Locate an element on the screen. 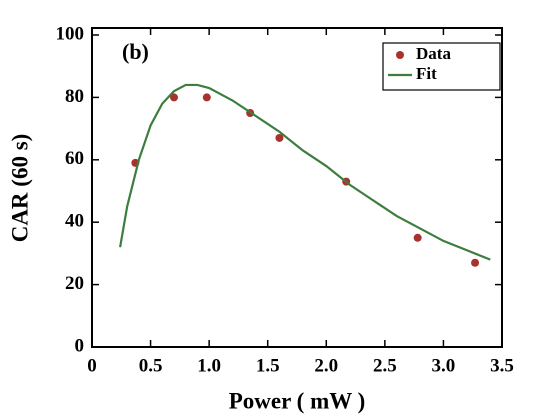 This screenshot has height=419, width=536. y-tick-label: 20 is located at coordinates (74, 283).